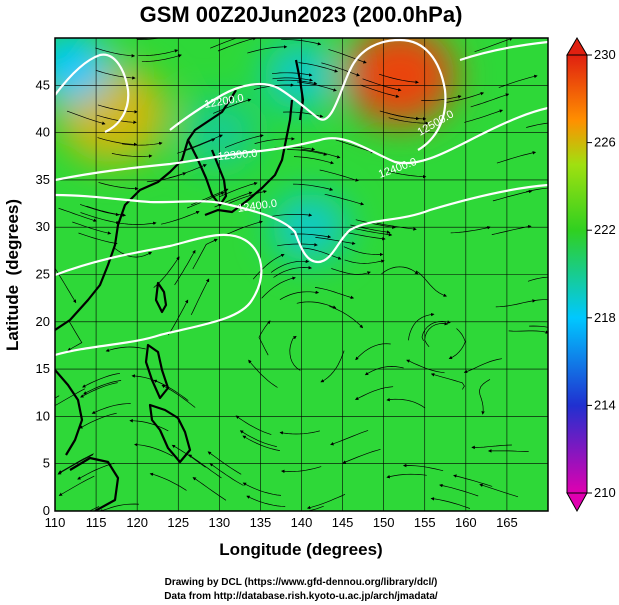 The height and width of the screenshot is (605, 619). What do you see at coordinates (601, 273) in the screenshot?
I see `colorbar-ticks: 210 214 218 222 226 230` at bounding box center [601, 273].